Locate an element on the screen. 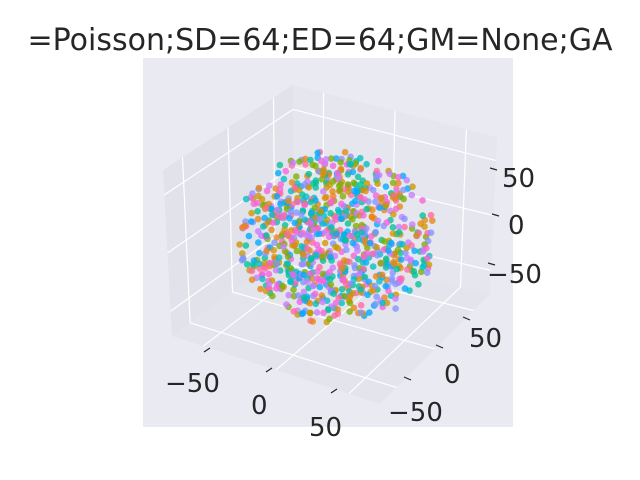 This screenshot has height=480, width=640. y-tick-label-minus50: −50 is located at coordinates (415, 413).